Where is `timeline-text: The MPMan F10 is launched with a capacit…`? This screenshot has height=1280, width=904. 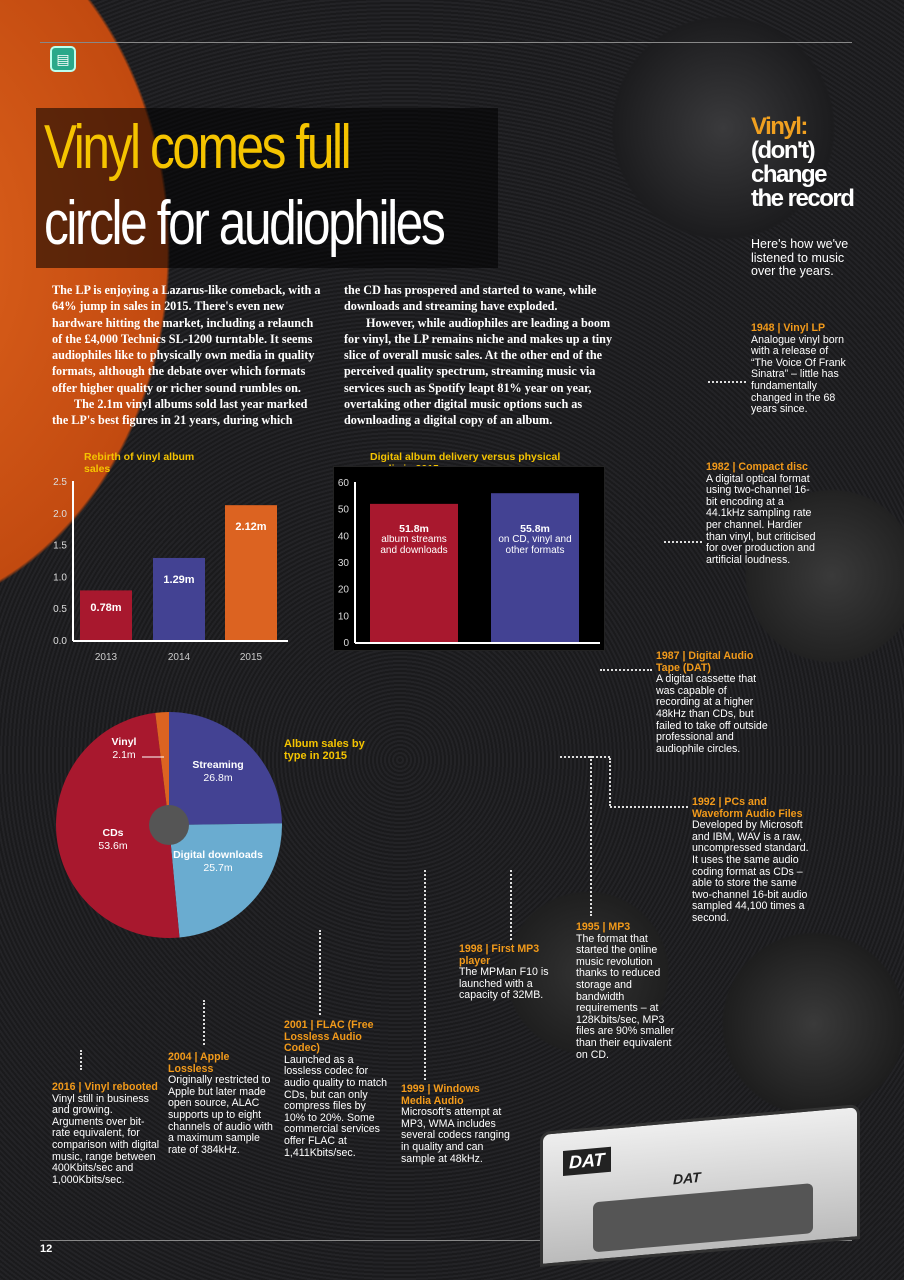 timeline-text: The MPMan F10 is launched with a capacit… is located at coordinates (504, 984).